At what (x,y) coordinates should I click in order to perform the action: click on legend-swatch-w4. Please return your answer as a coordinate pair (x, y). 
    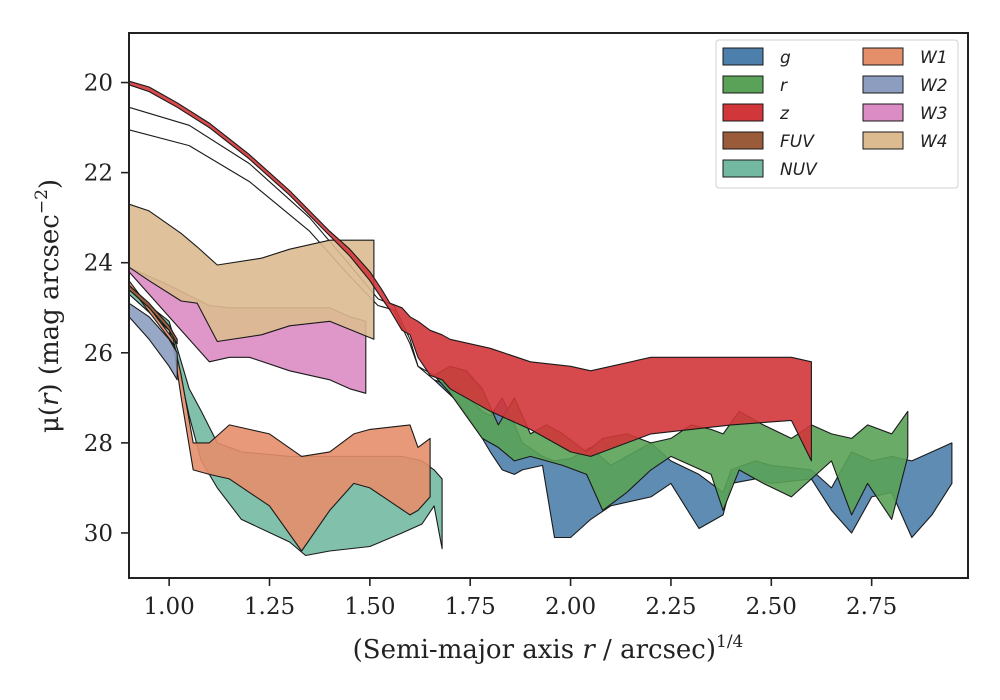
    Looking at the image, I should click on (883, 140).